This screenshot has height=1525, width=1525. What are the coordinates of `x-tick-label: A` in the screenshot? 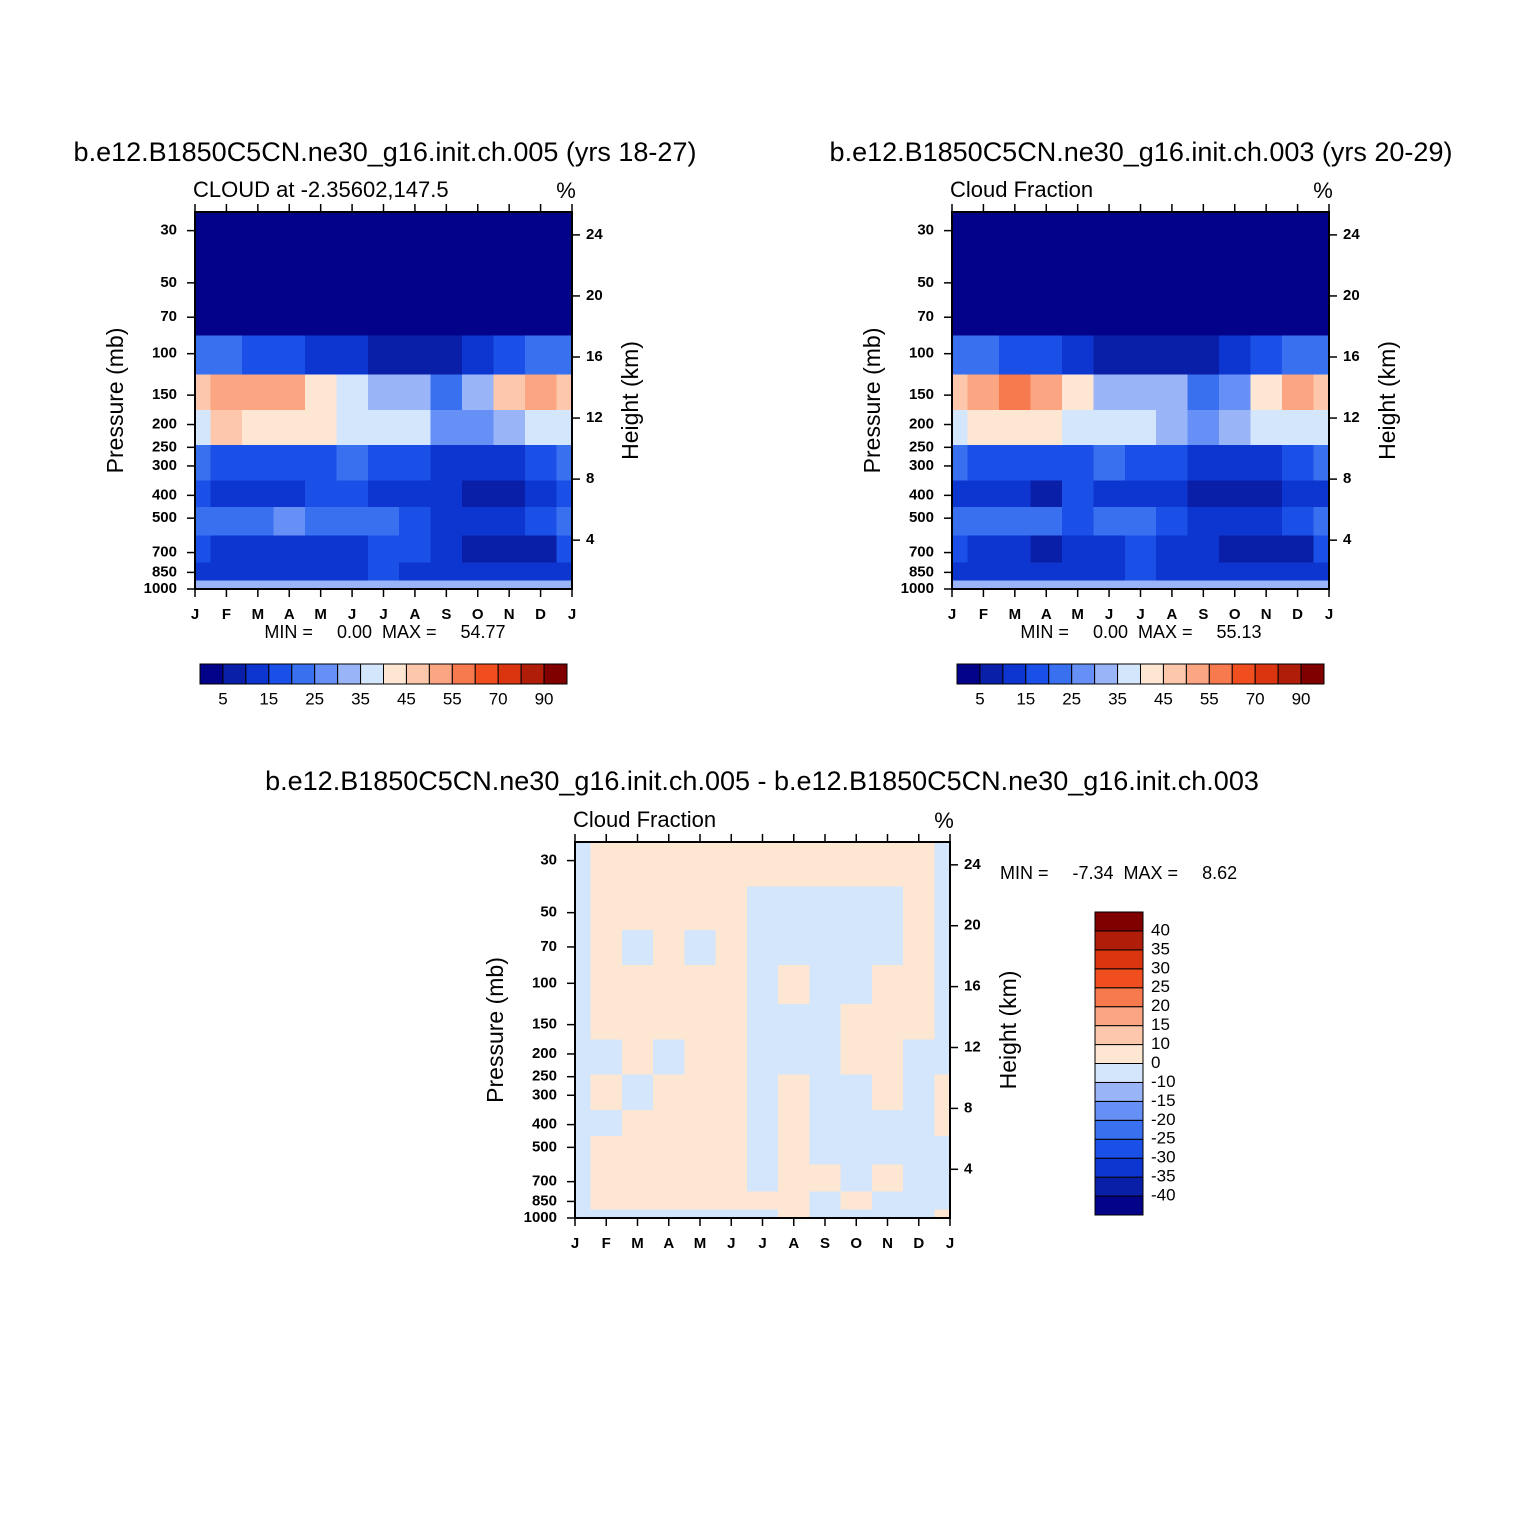 It's located at (414, 614).